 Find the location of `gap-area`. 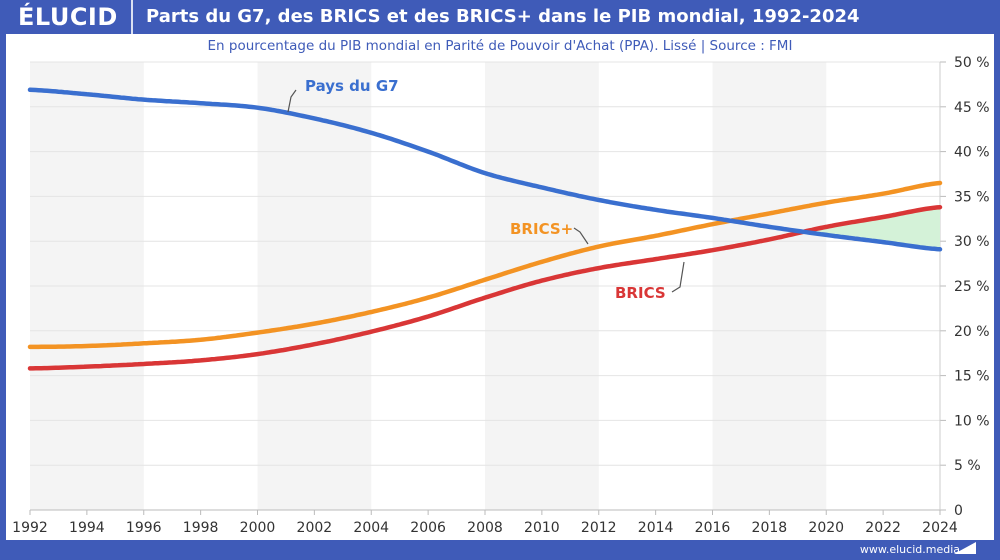

gap-area is located at coordinates (871, 228).